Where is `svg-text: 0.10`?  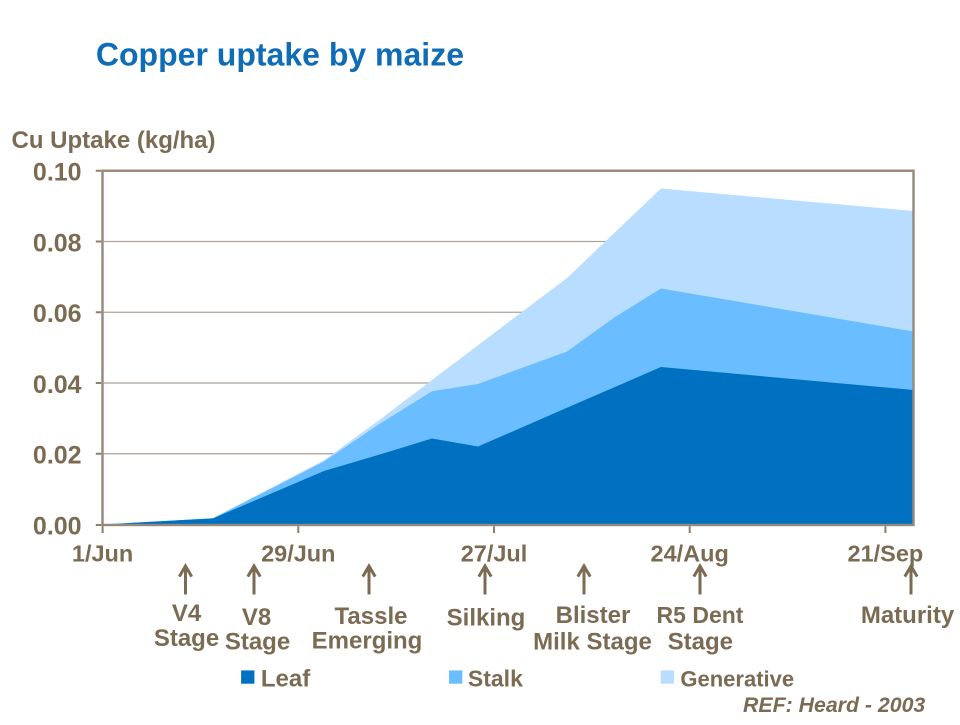 svg-text: 0.10 is located at coordinates (57, 173).